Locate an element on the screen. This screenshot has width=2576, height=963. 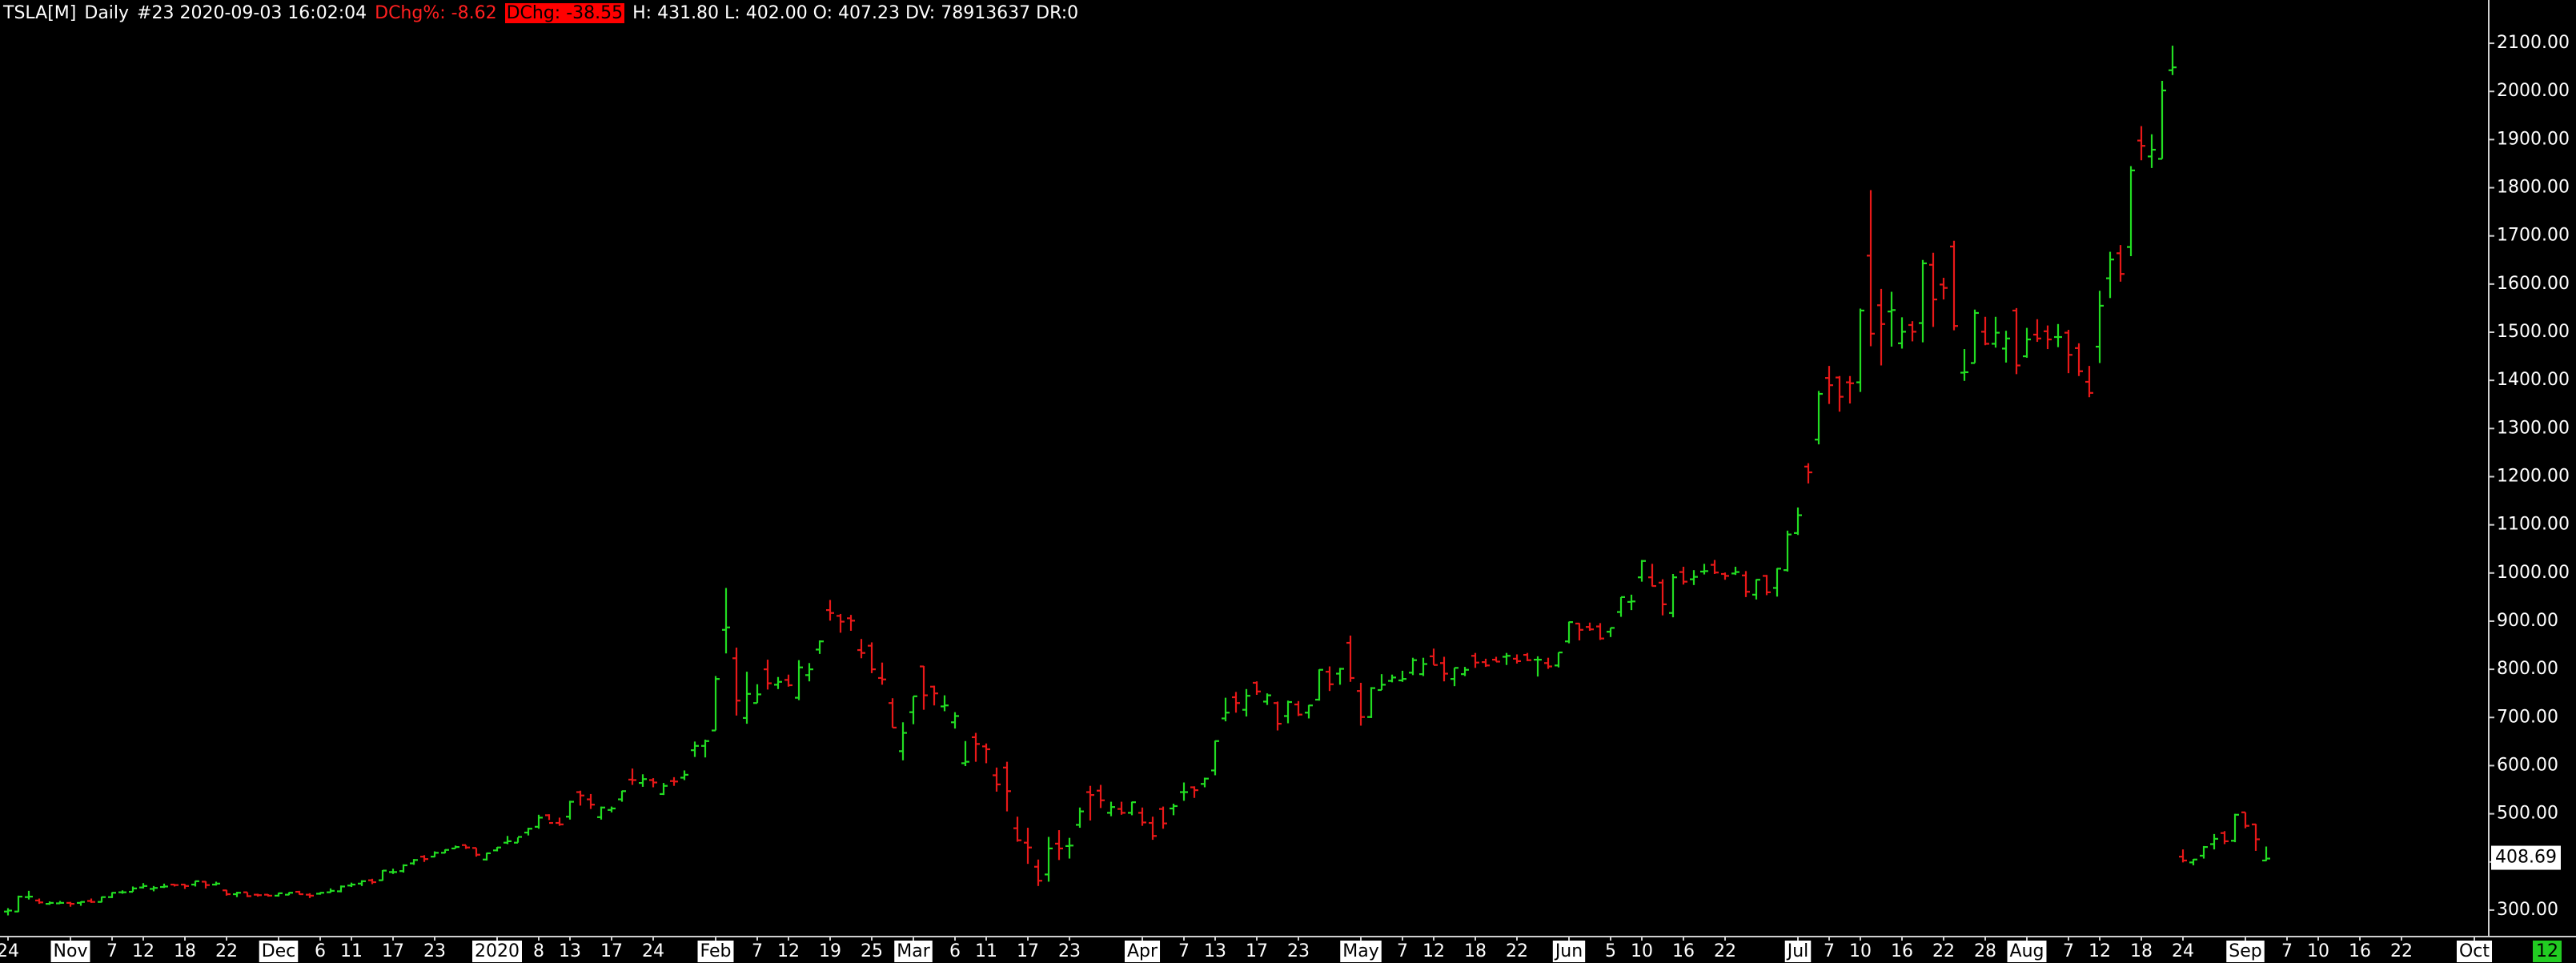
y-tick-label: 900.00 is located at coordinates (2528, 621).